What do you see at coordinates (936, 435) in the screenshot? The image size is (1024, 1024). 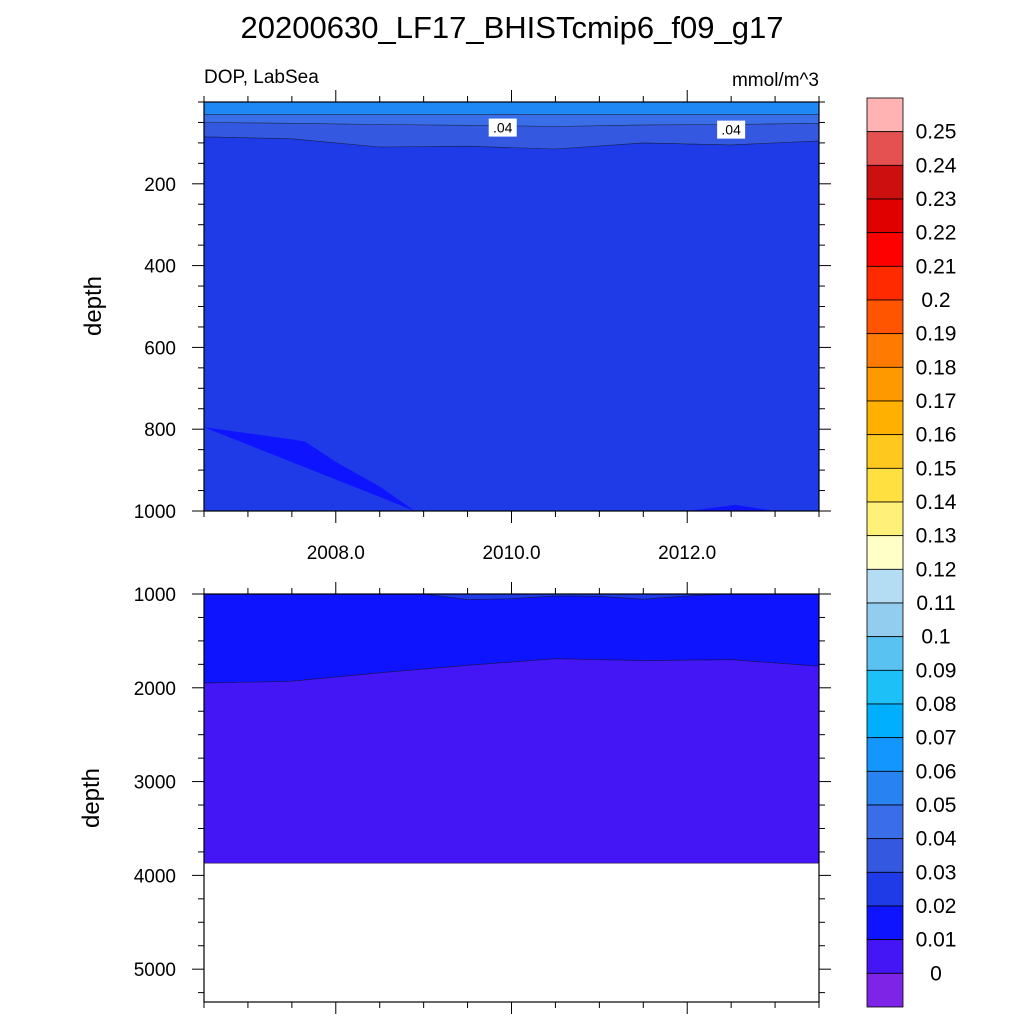 I see `colorbar-label: 0.16` at bounding box center [936, 435].